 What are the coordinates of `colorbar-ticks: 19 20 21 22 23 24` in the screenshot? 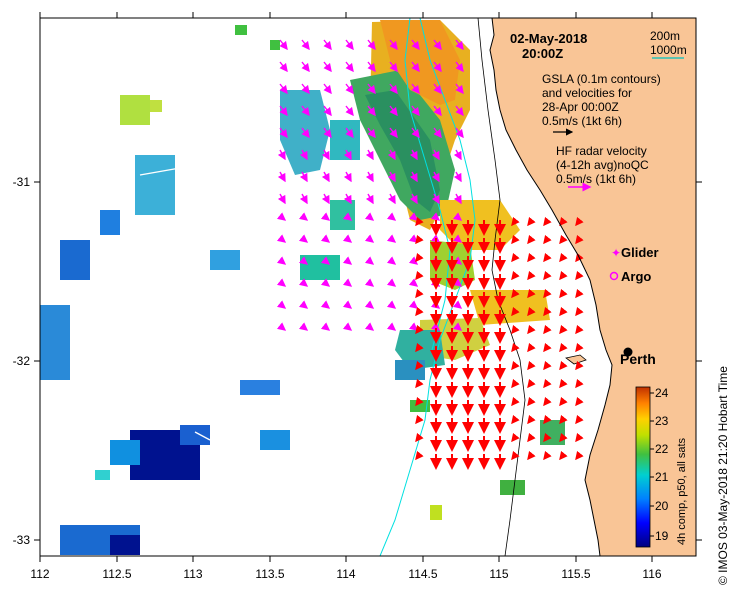 It's located at (659, 464).